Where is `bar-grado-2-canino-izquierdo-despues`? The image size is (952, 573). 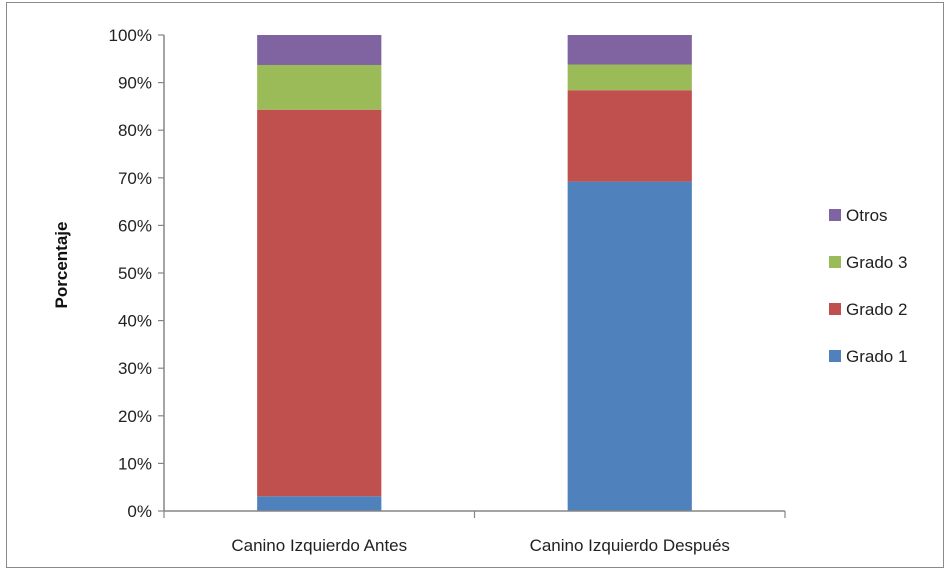 bar-grado-2-canino-izquierdo-despues is located at coordinates (629, 136).